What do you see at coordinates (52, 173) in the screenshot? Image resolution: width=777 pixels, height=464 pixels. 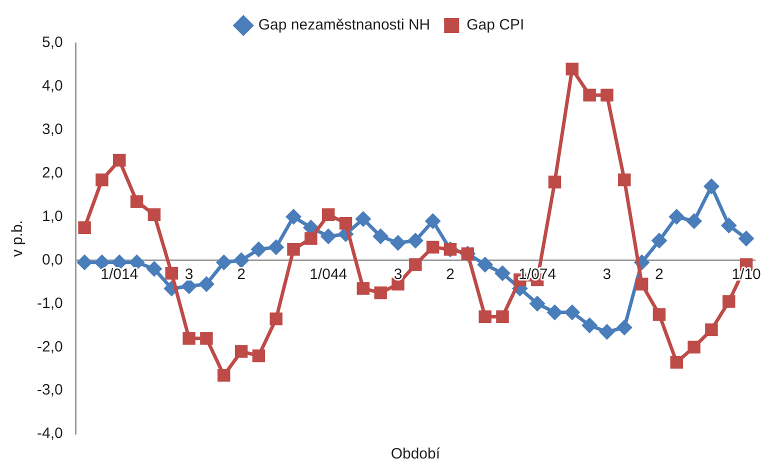 I see `y-tick-label: 2,0` at bounding box center [52, 173].